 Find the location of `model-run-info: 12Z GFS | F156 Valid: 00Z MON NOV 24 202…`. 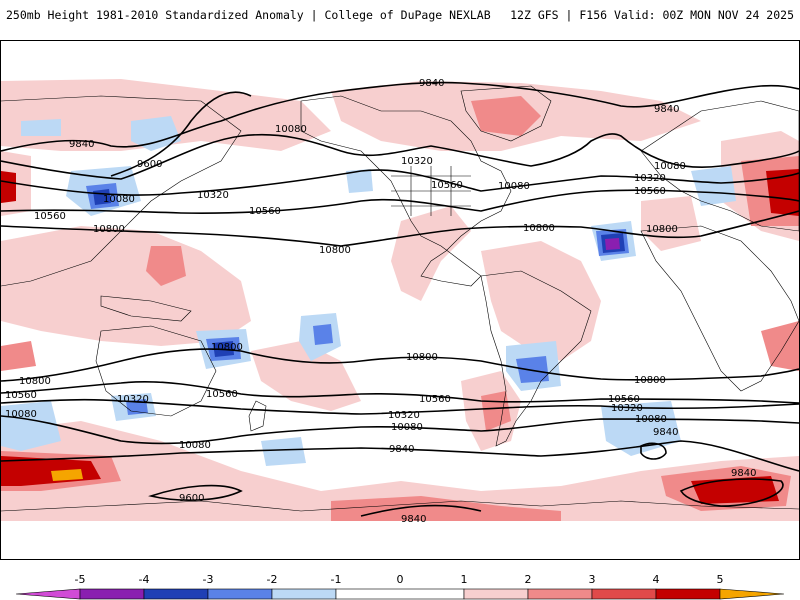

model-run-info: 12Z GFS | F156 Valid: 00Z MON NOV 24 202… is located at coordinates (652, 15).